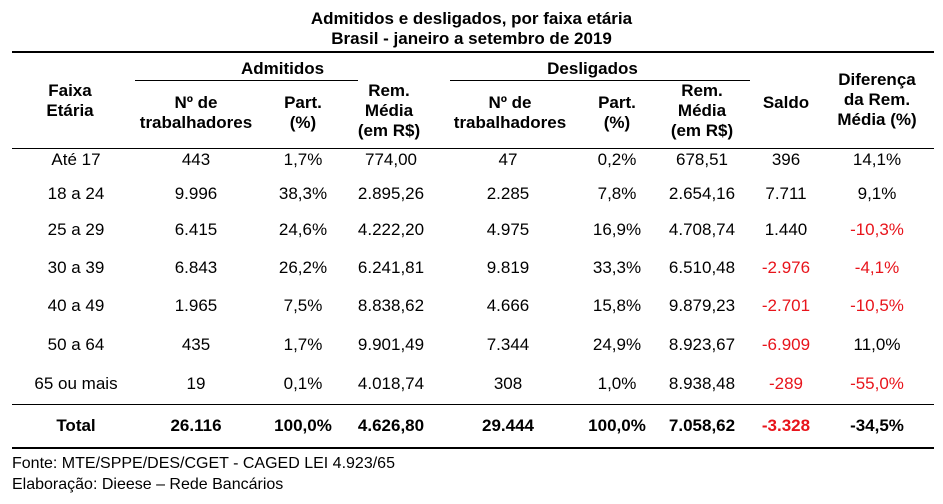 The image size is (943, 504). What do you see at coordinates (76, 383) in the screenshot?
I see `cell-faixa: 65 ou mais` at bounding box center [76, 383].